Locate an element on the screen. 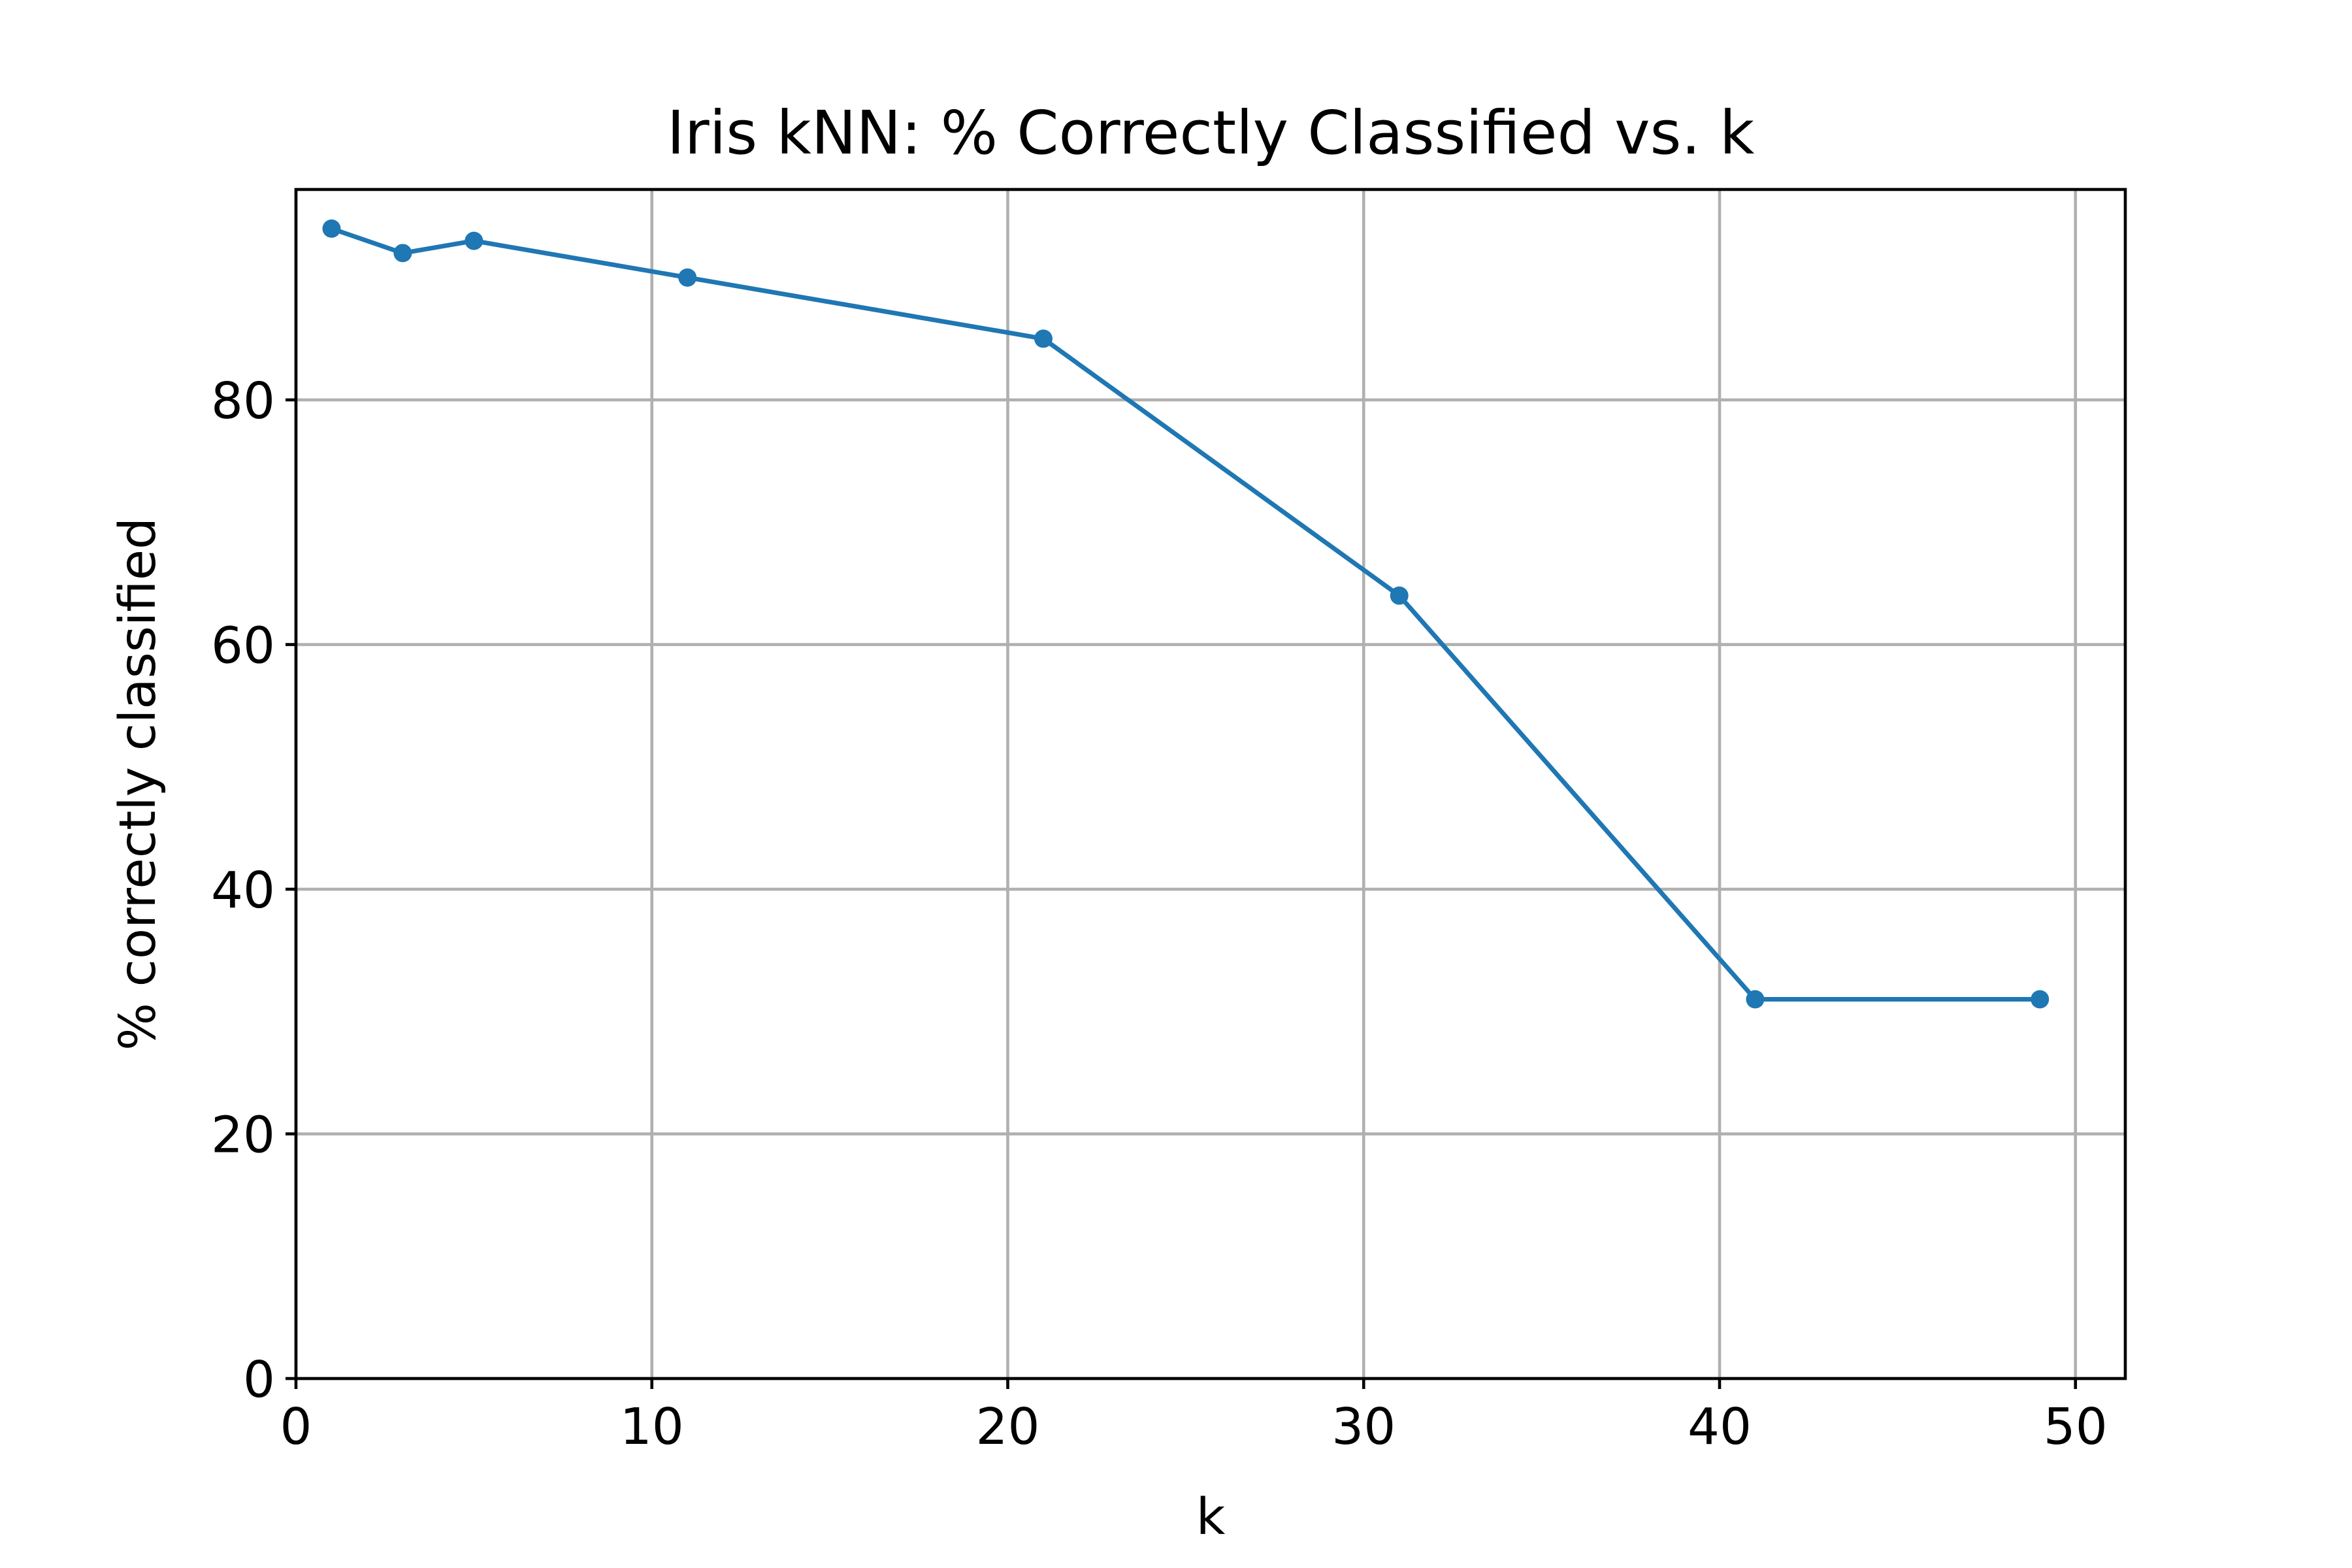 This screenshot has width=2352, height=1568. x-axis-ticks: 0 10 20 30 40 50 is located at coordinates (1194, 1417).